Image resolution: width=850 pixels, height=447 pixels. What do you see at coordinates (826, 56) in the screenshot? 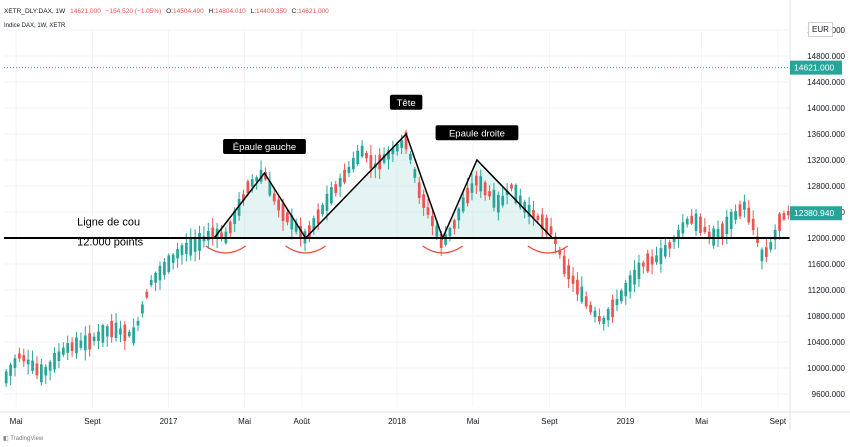
I see `y-tick-label: 14800.000` at bounding box center [826, 56].